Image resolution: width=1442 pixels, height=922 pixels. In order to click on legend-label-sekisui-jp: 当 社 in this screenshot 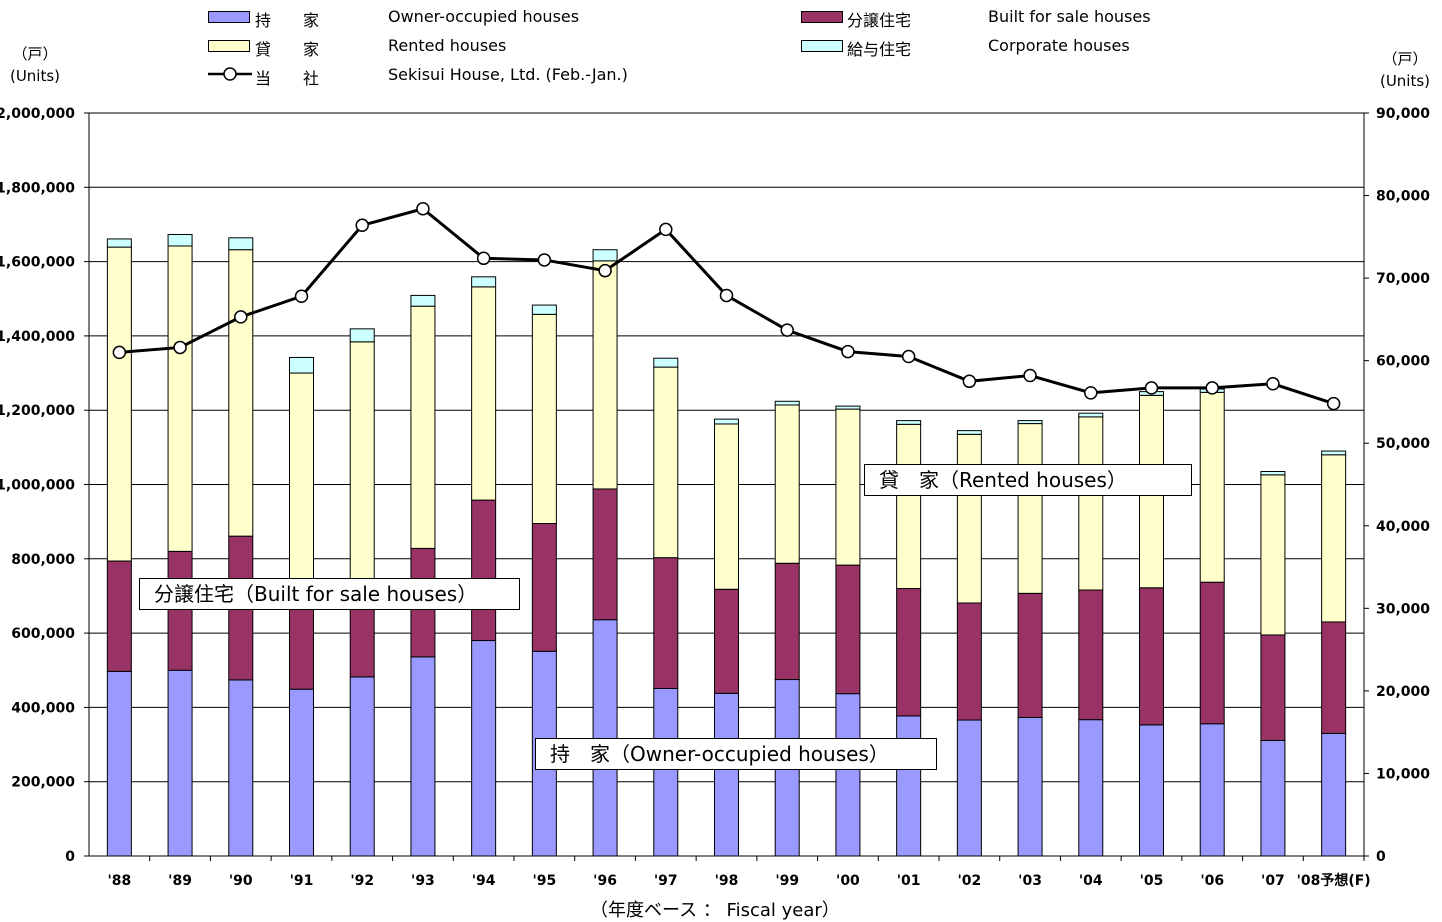, I will do `click(287, 78)`.